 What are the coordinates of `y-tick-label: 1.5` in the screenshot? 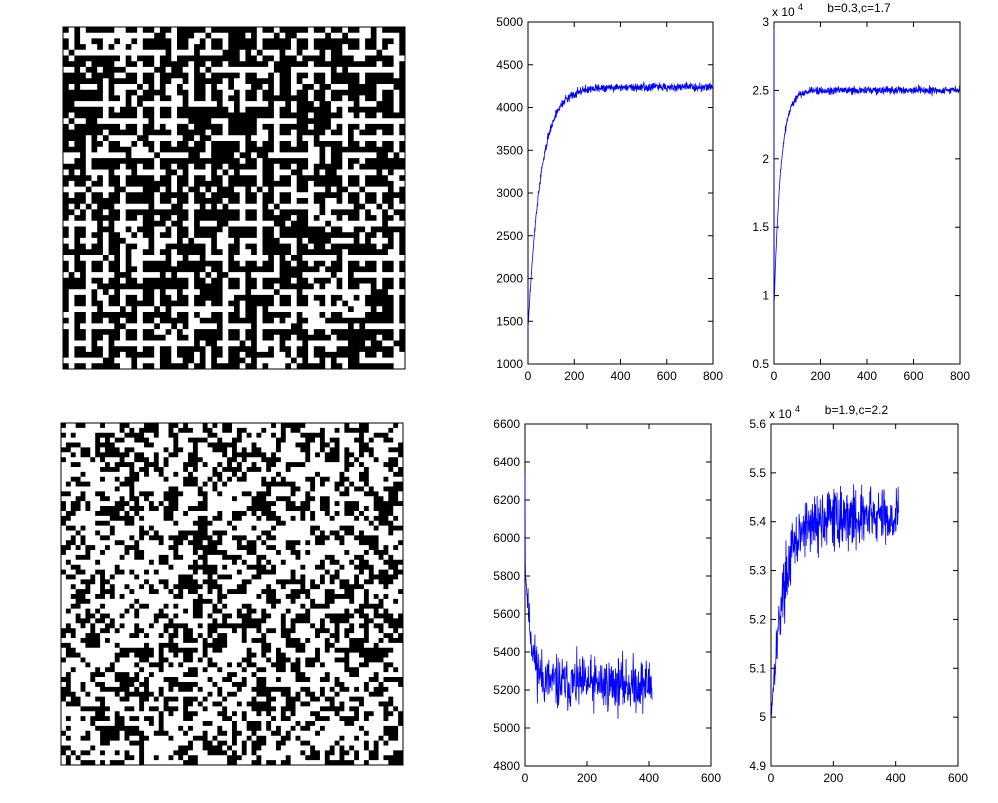 It's located at (760, 227).